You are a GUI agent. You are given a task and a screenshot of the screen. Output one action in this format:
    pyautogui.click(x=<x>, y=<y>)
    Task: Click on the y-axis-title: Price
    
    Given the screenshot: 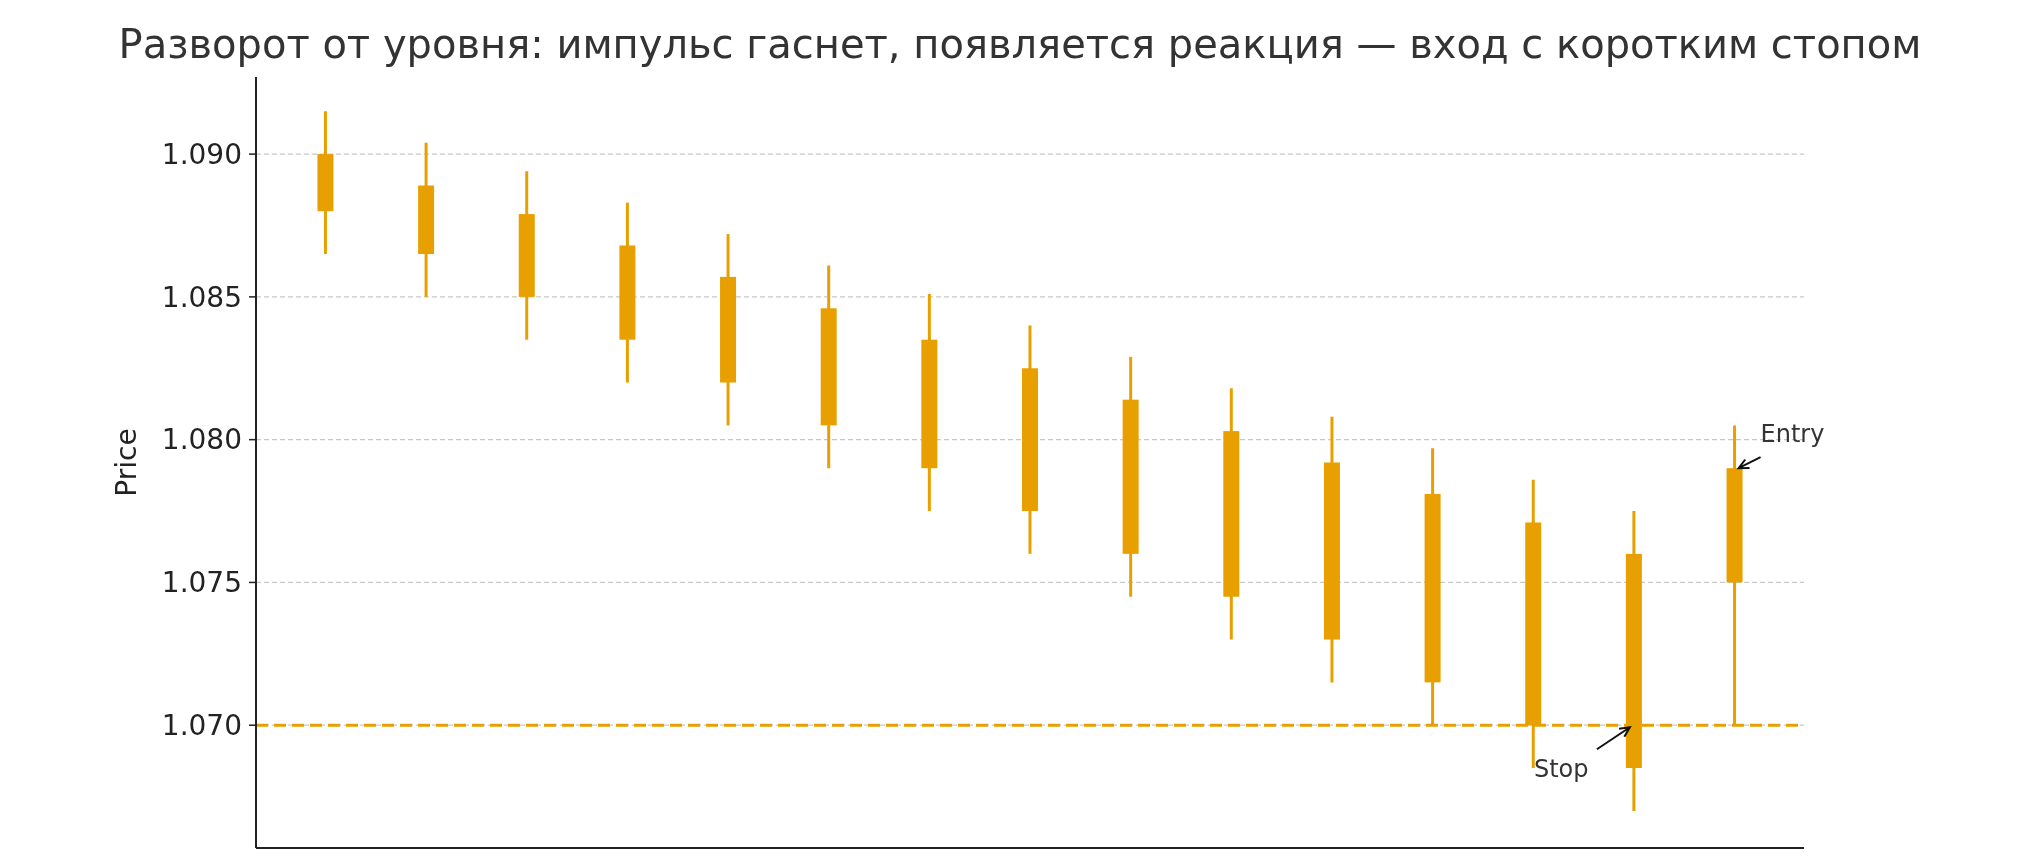 What is the action you would take?
    pyautogui.click(x=126, y=462)
    